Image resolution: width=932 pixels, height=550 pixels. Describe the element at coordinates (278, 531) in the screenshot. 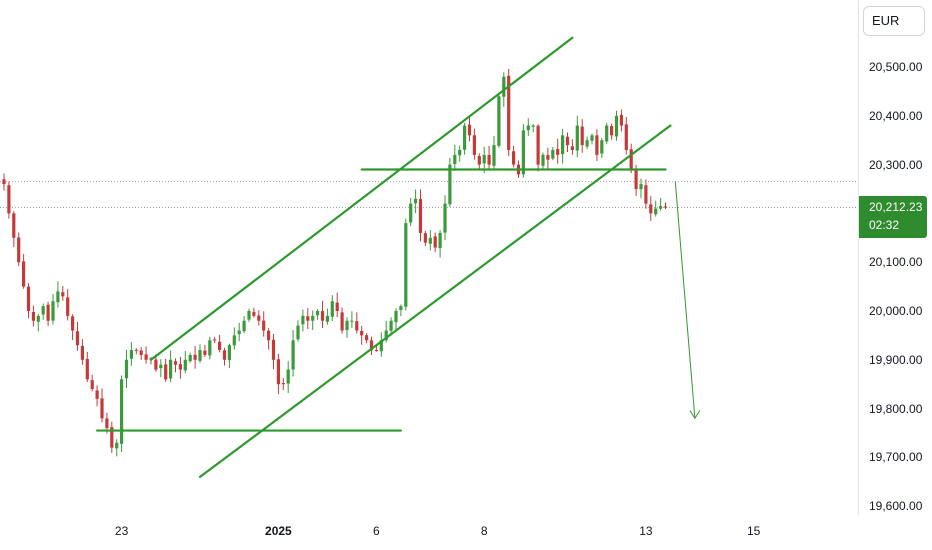

I see `time-tick-label: 2025` at that location.